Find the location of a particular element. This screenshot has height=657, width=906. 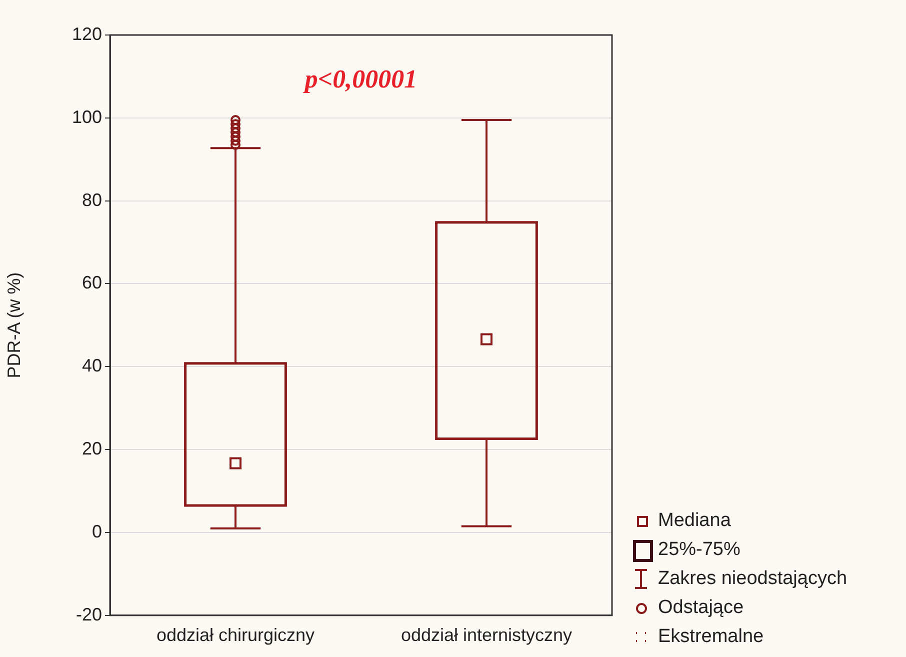

y-tick-label: 100 is located at coordinates (87, 116).